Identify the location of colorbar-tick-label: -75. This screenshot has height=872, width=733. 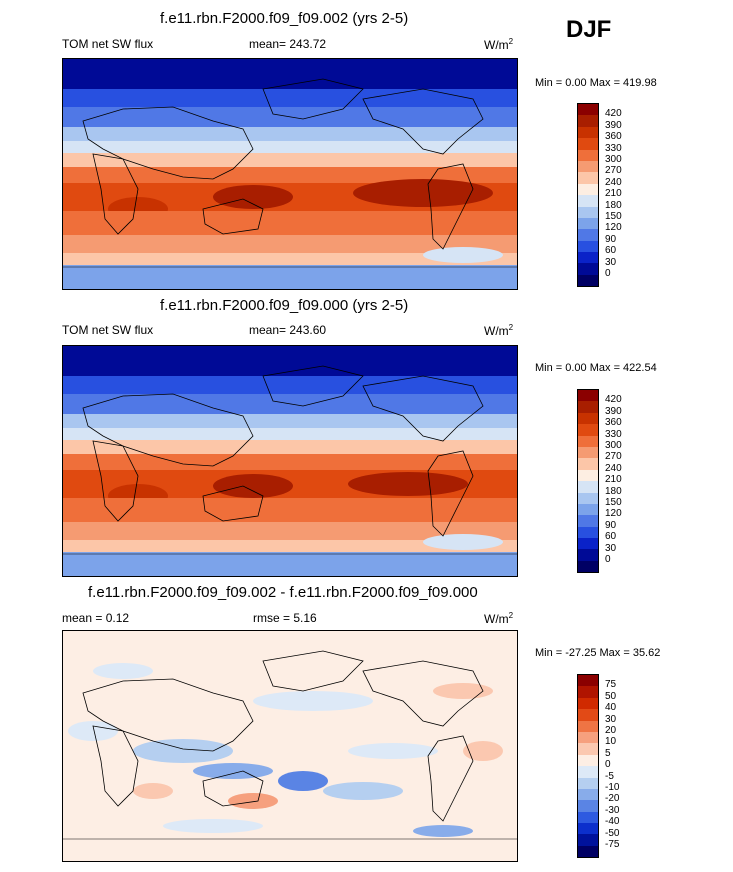
(612, 844).